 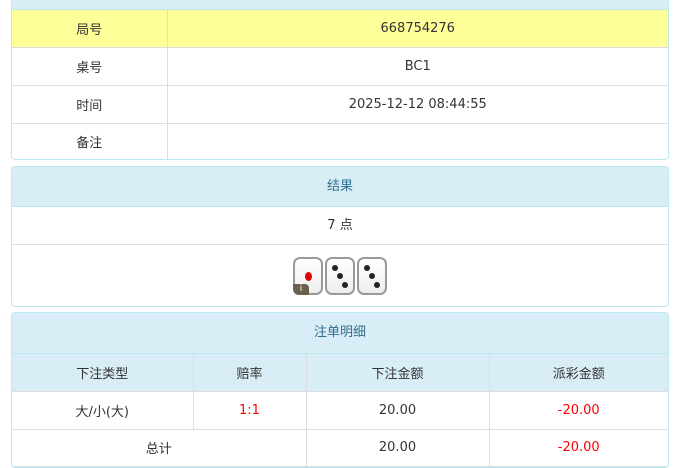 I want to click on label: 时间, so click(x=90, y=104).